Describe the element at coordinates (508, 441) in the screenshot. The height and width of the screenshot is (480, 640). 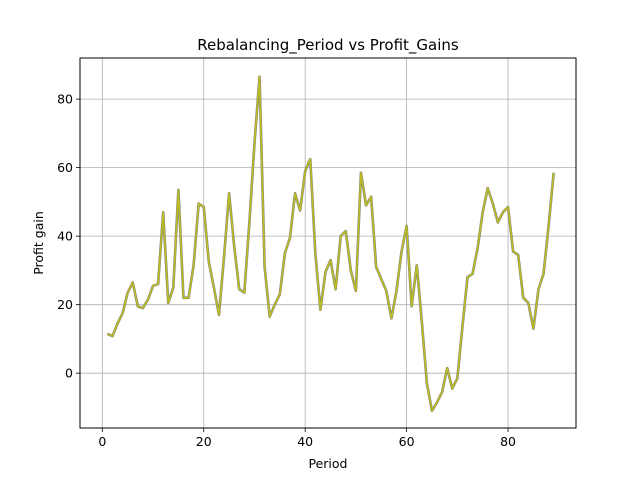
I see `x-tick-label: 80` at that location.